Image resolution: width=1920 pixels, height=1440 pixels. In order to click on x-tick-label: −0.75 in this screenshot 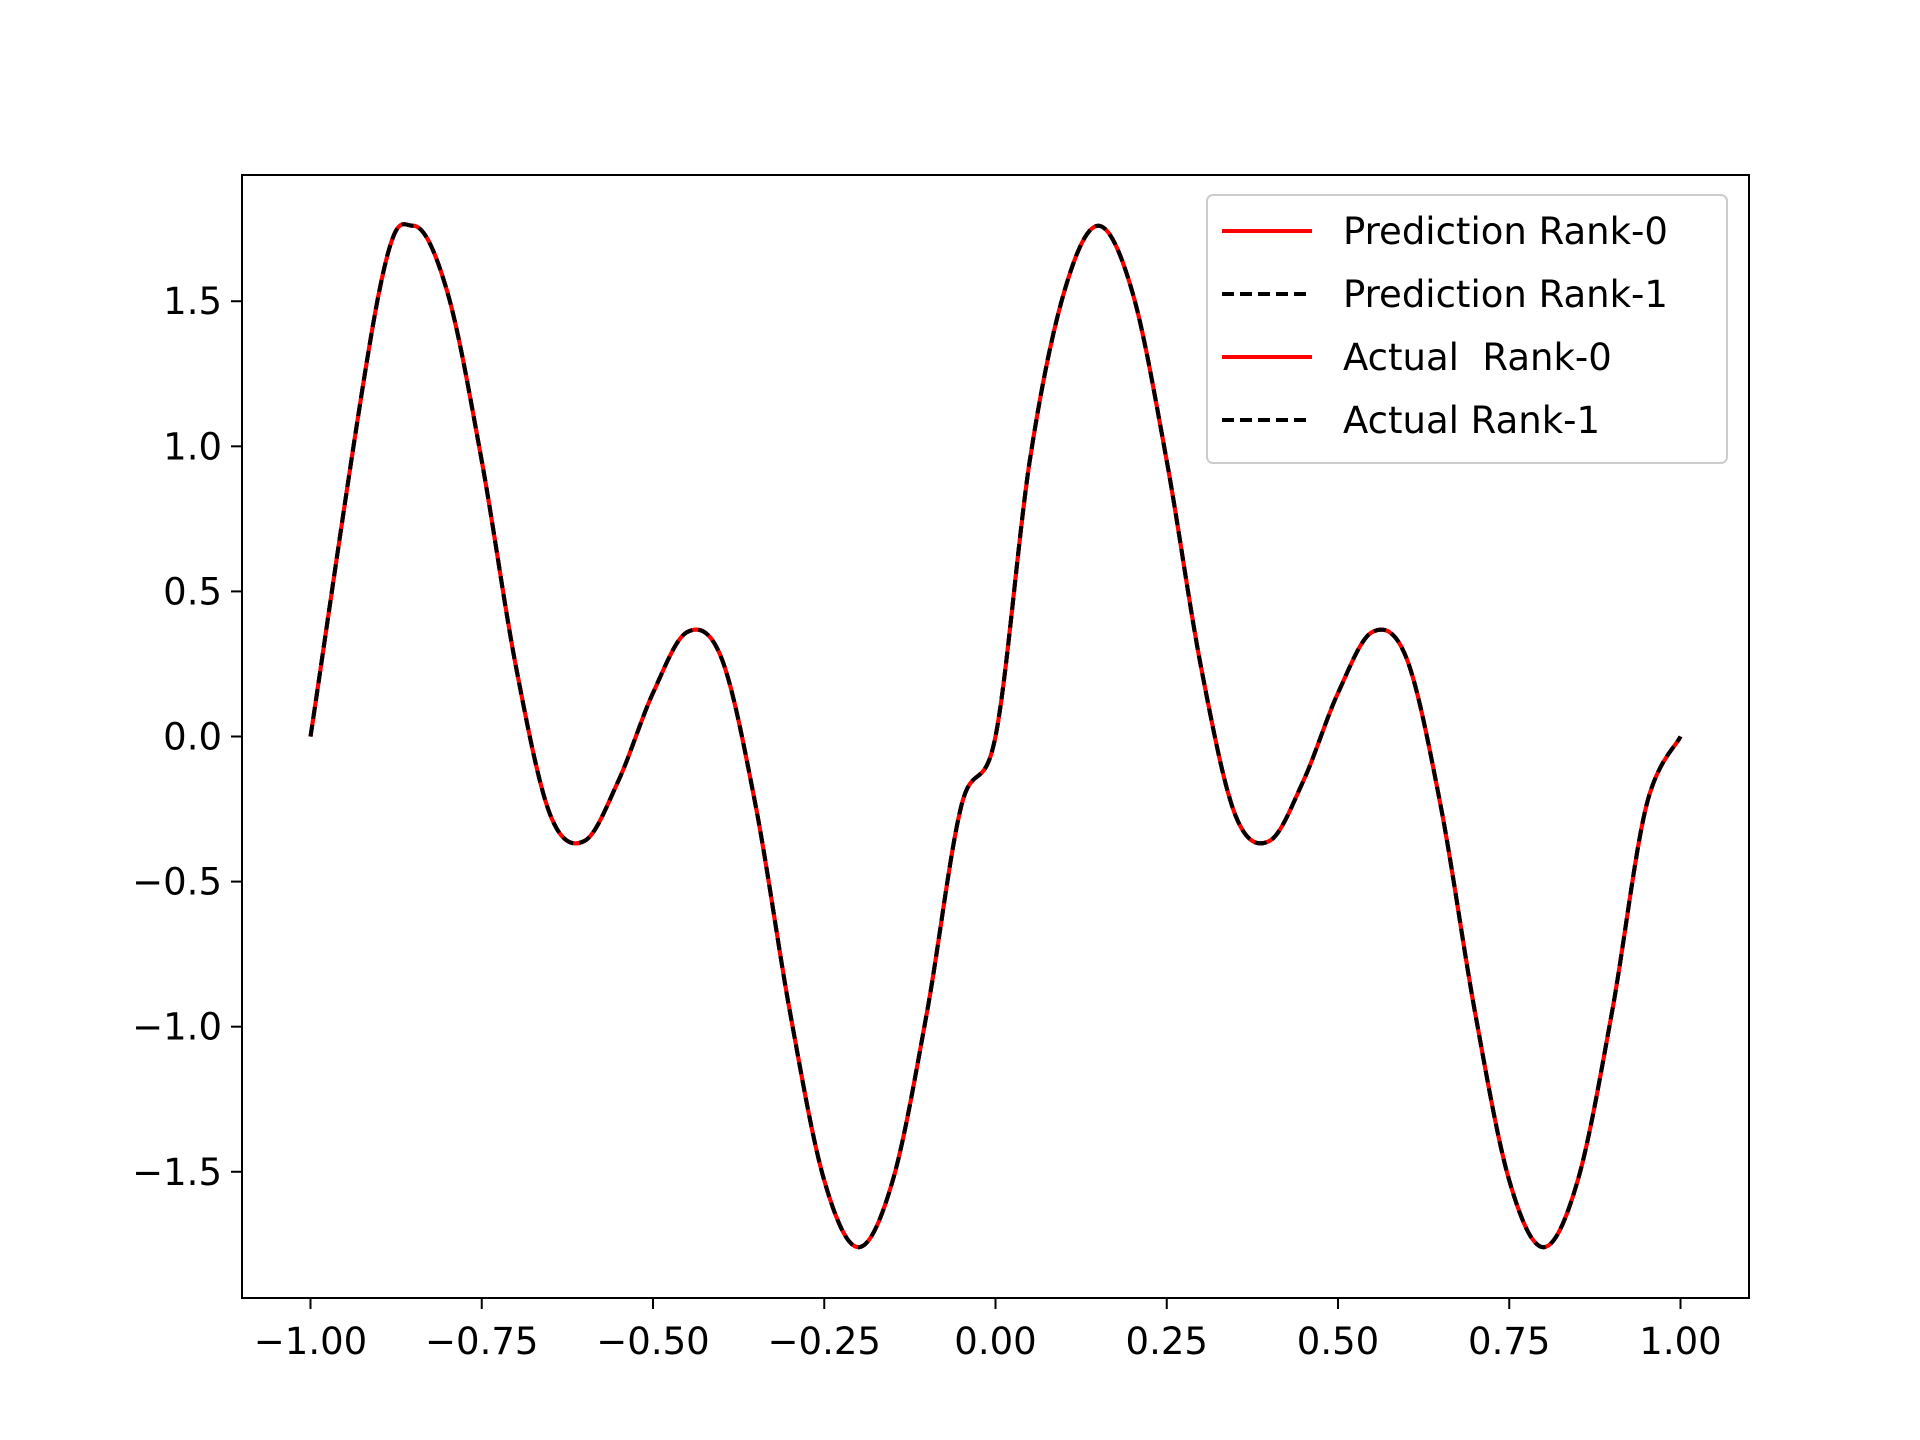, I will do `click(481, 1341)`.